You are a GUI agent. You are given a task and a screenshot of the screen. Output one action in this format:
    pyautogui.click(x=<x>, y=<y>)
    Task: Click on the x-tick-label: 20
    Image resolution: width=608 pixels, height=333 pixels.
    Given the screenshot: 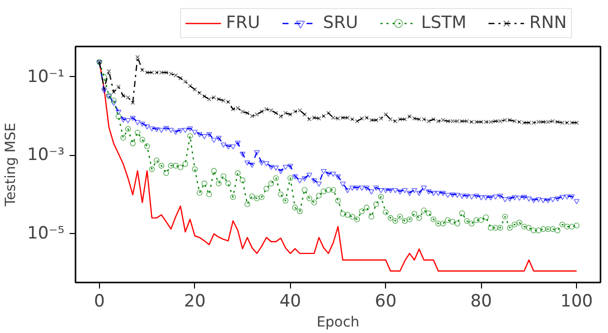 What is the action you would take?
    pyautogui.click(x=195, y=302)
    